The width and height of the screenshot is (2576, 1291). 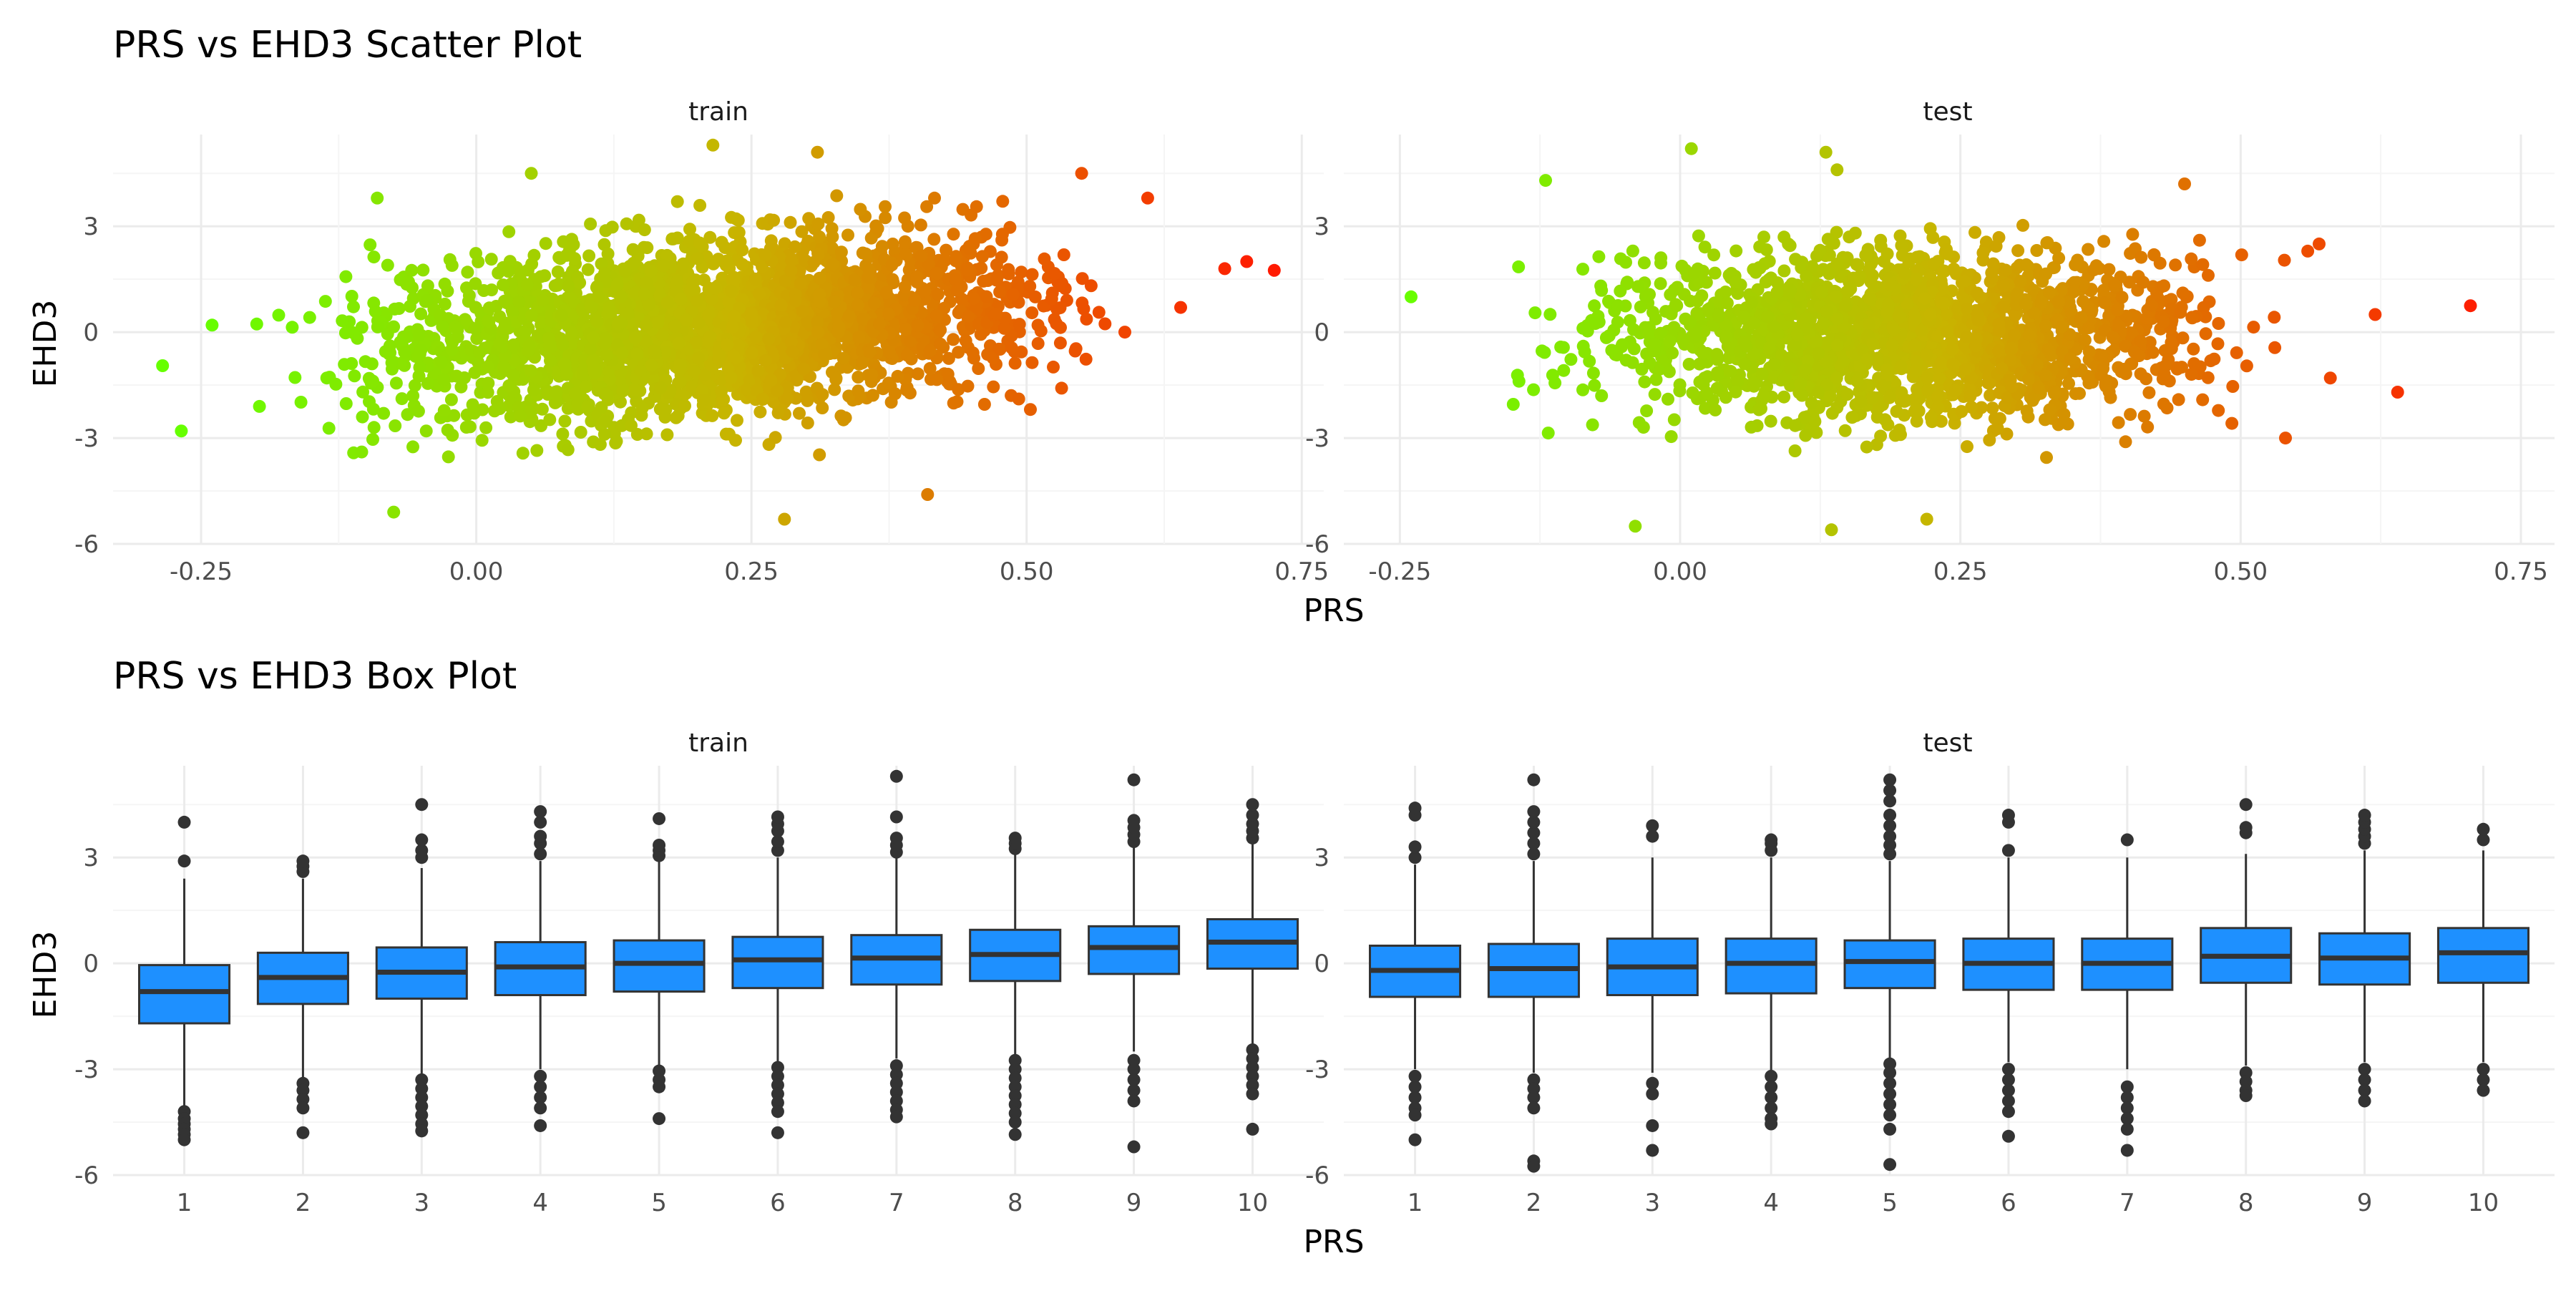 What do you see at coordinates (2008, 1203) in the screenshot?
I see `box-test-x-tick-label: 6` at bounding box center [2008, 1203].